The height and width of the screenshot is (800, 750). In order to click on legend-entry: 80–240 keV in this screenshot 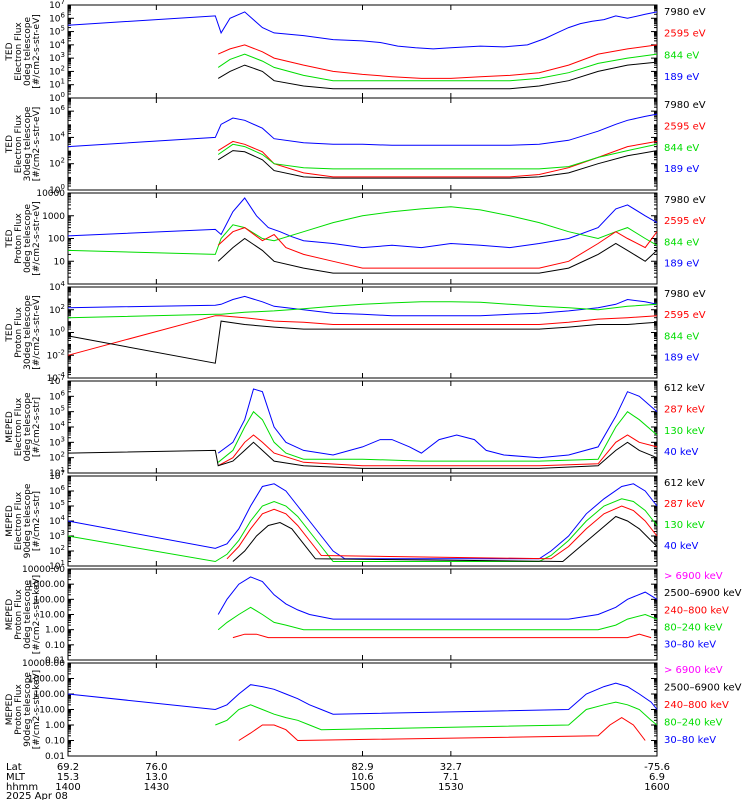, I will do `click(693, 723)`.